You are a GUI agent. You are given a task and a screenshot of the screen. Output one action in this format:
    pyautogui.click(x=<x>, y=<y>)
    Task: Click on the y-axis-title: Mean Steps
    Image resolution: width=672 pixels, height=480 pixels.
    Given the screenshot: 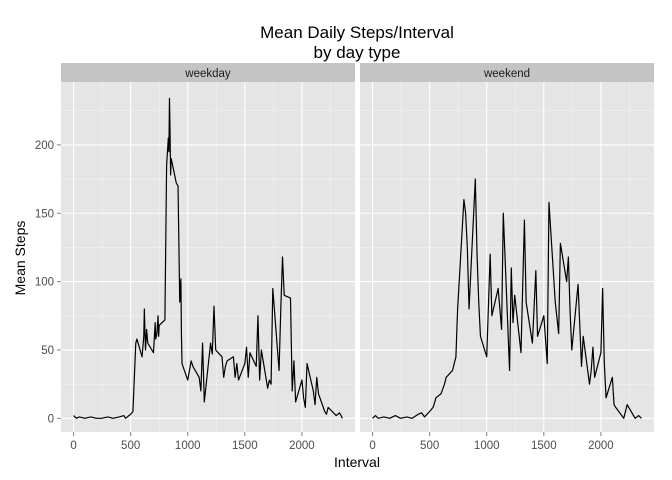 What is the action you would take?
    pyautogui.click(x=20, y=258)
    